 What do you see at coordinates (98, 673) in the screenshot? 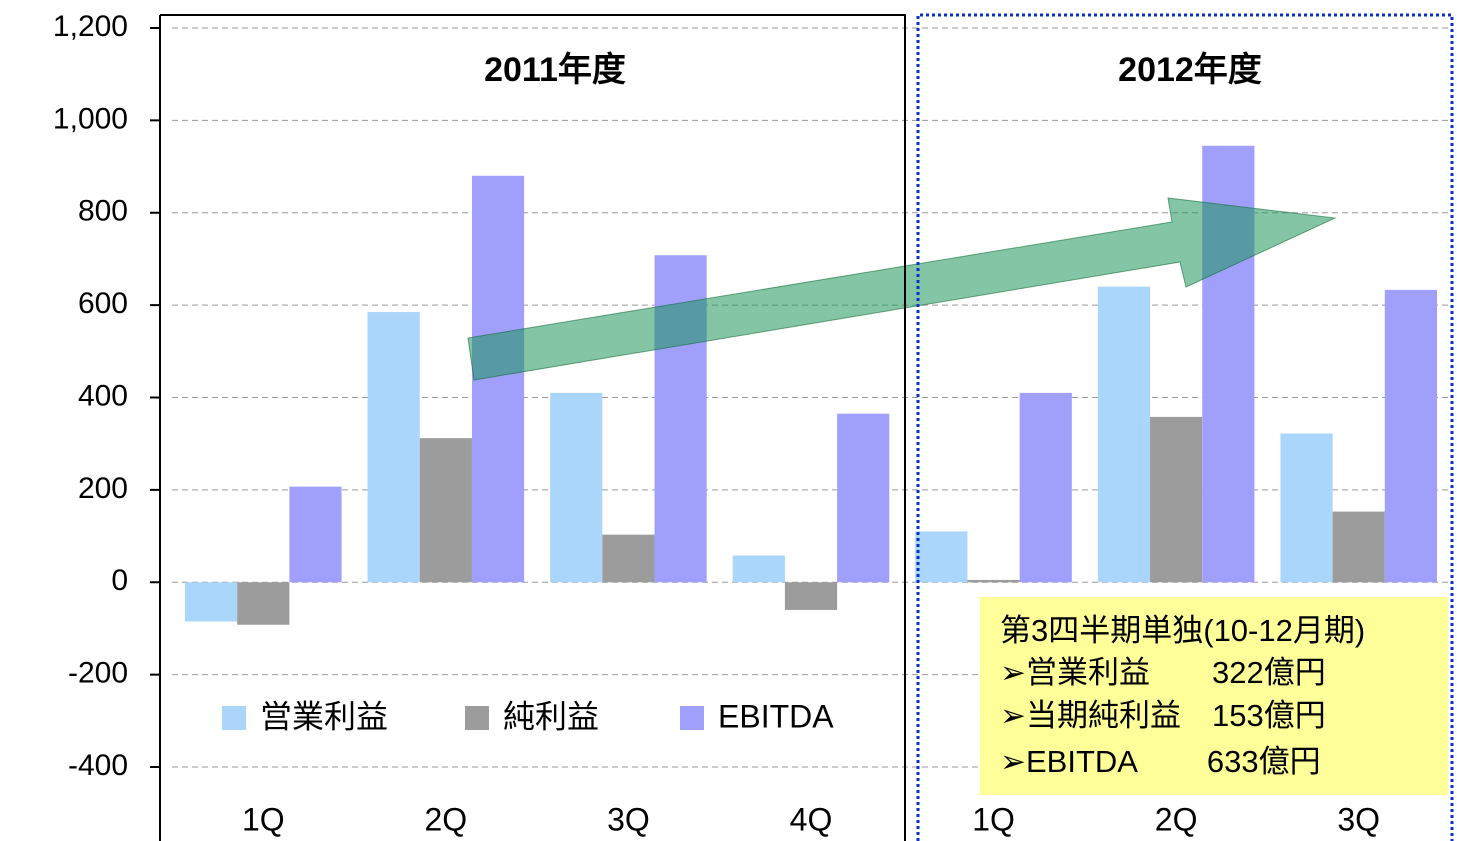
I see `y-tick-label: -200` at bounding box center [98, 673].